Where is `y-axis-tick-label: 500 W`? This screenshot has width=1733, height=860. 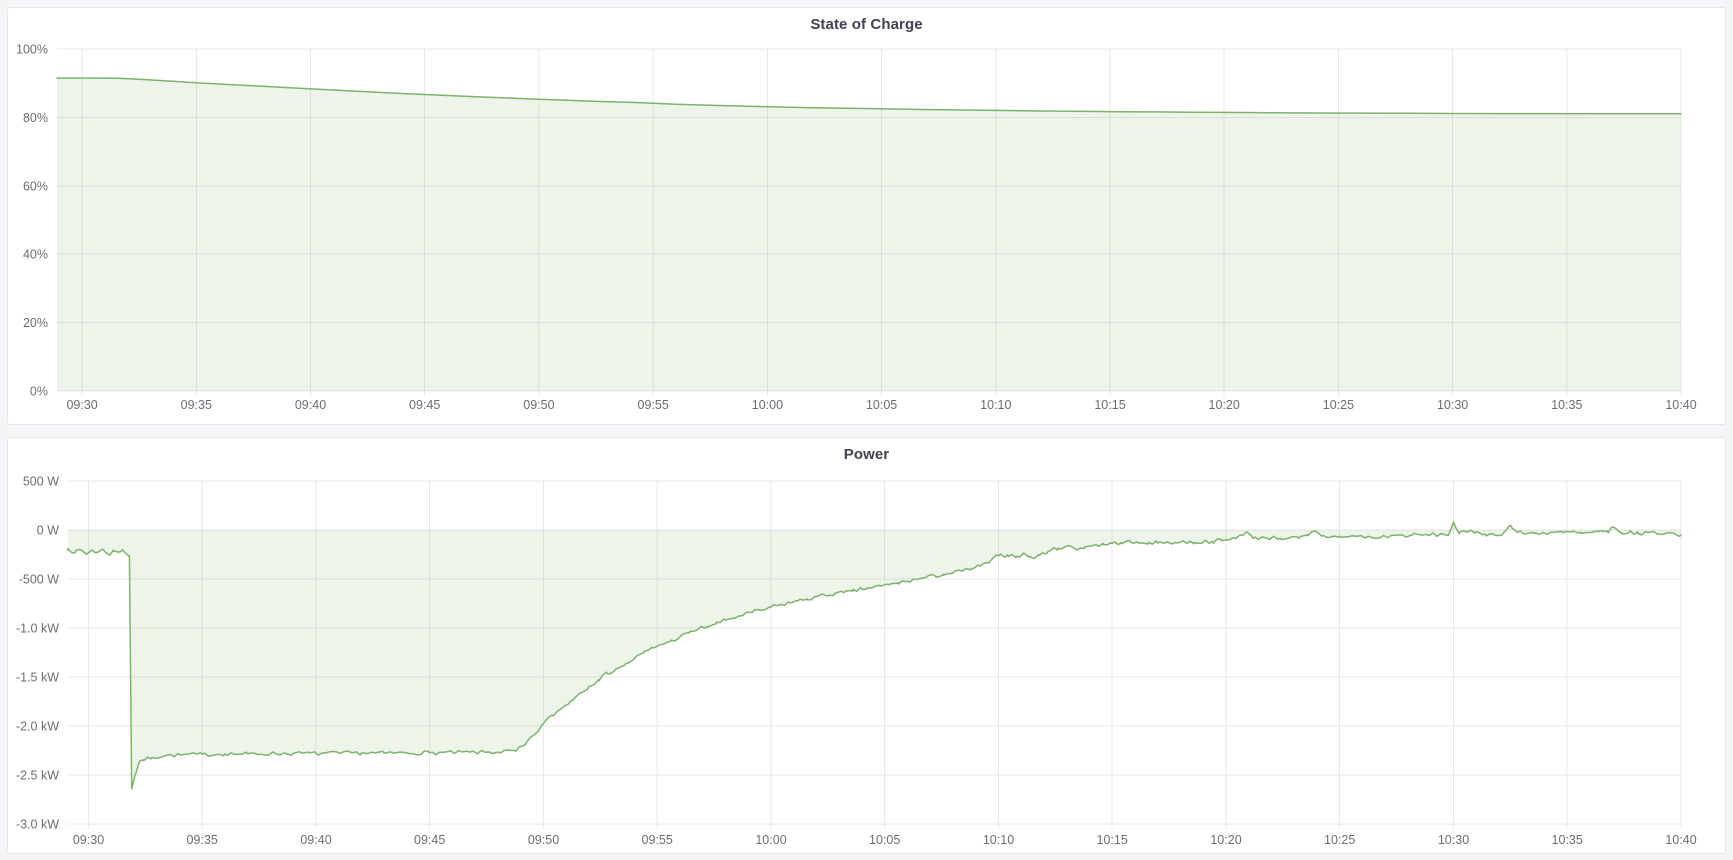
y-axis-tick-label: 500 W is located at coordinates (41, 482).